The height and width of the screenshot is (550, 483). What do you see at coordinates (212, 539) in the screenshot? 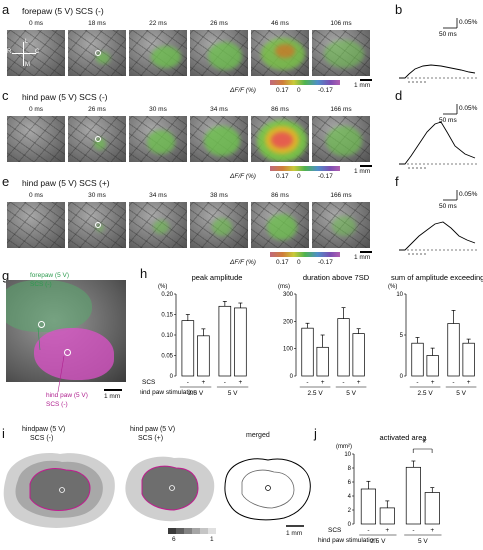
I see `legend-tick-1: 1` at bounding box center [212, 539].